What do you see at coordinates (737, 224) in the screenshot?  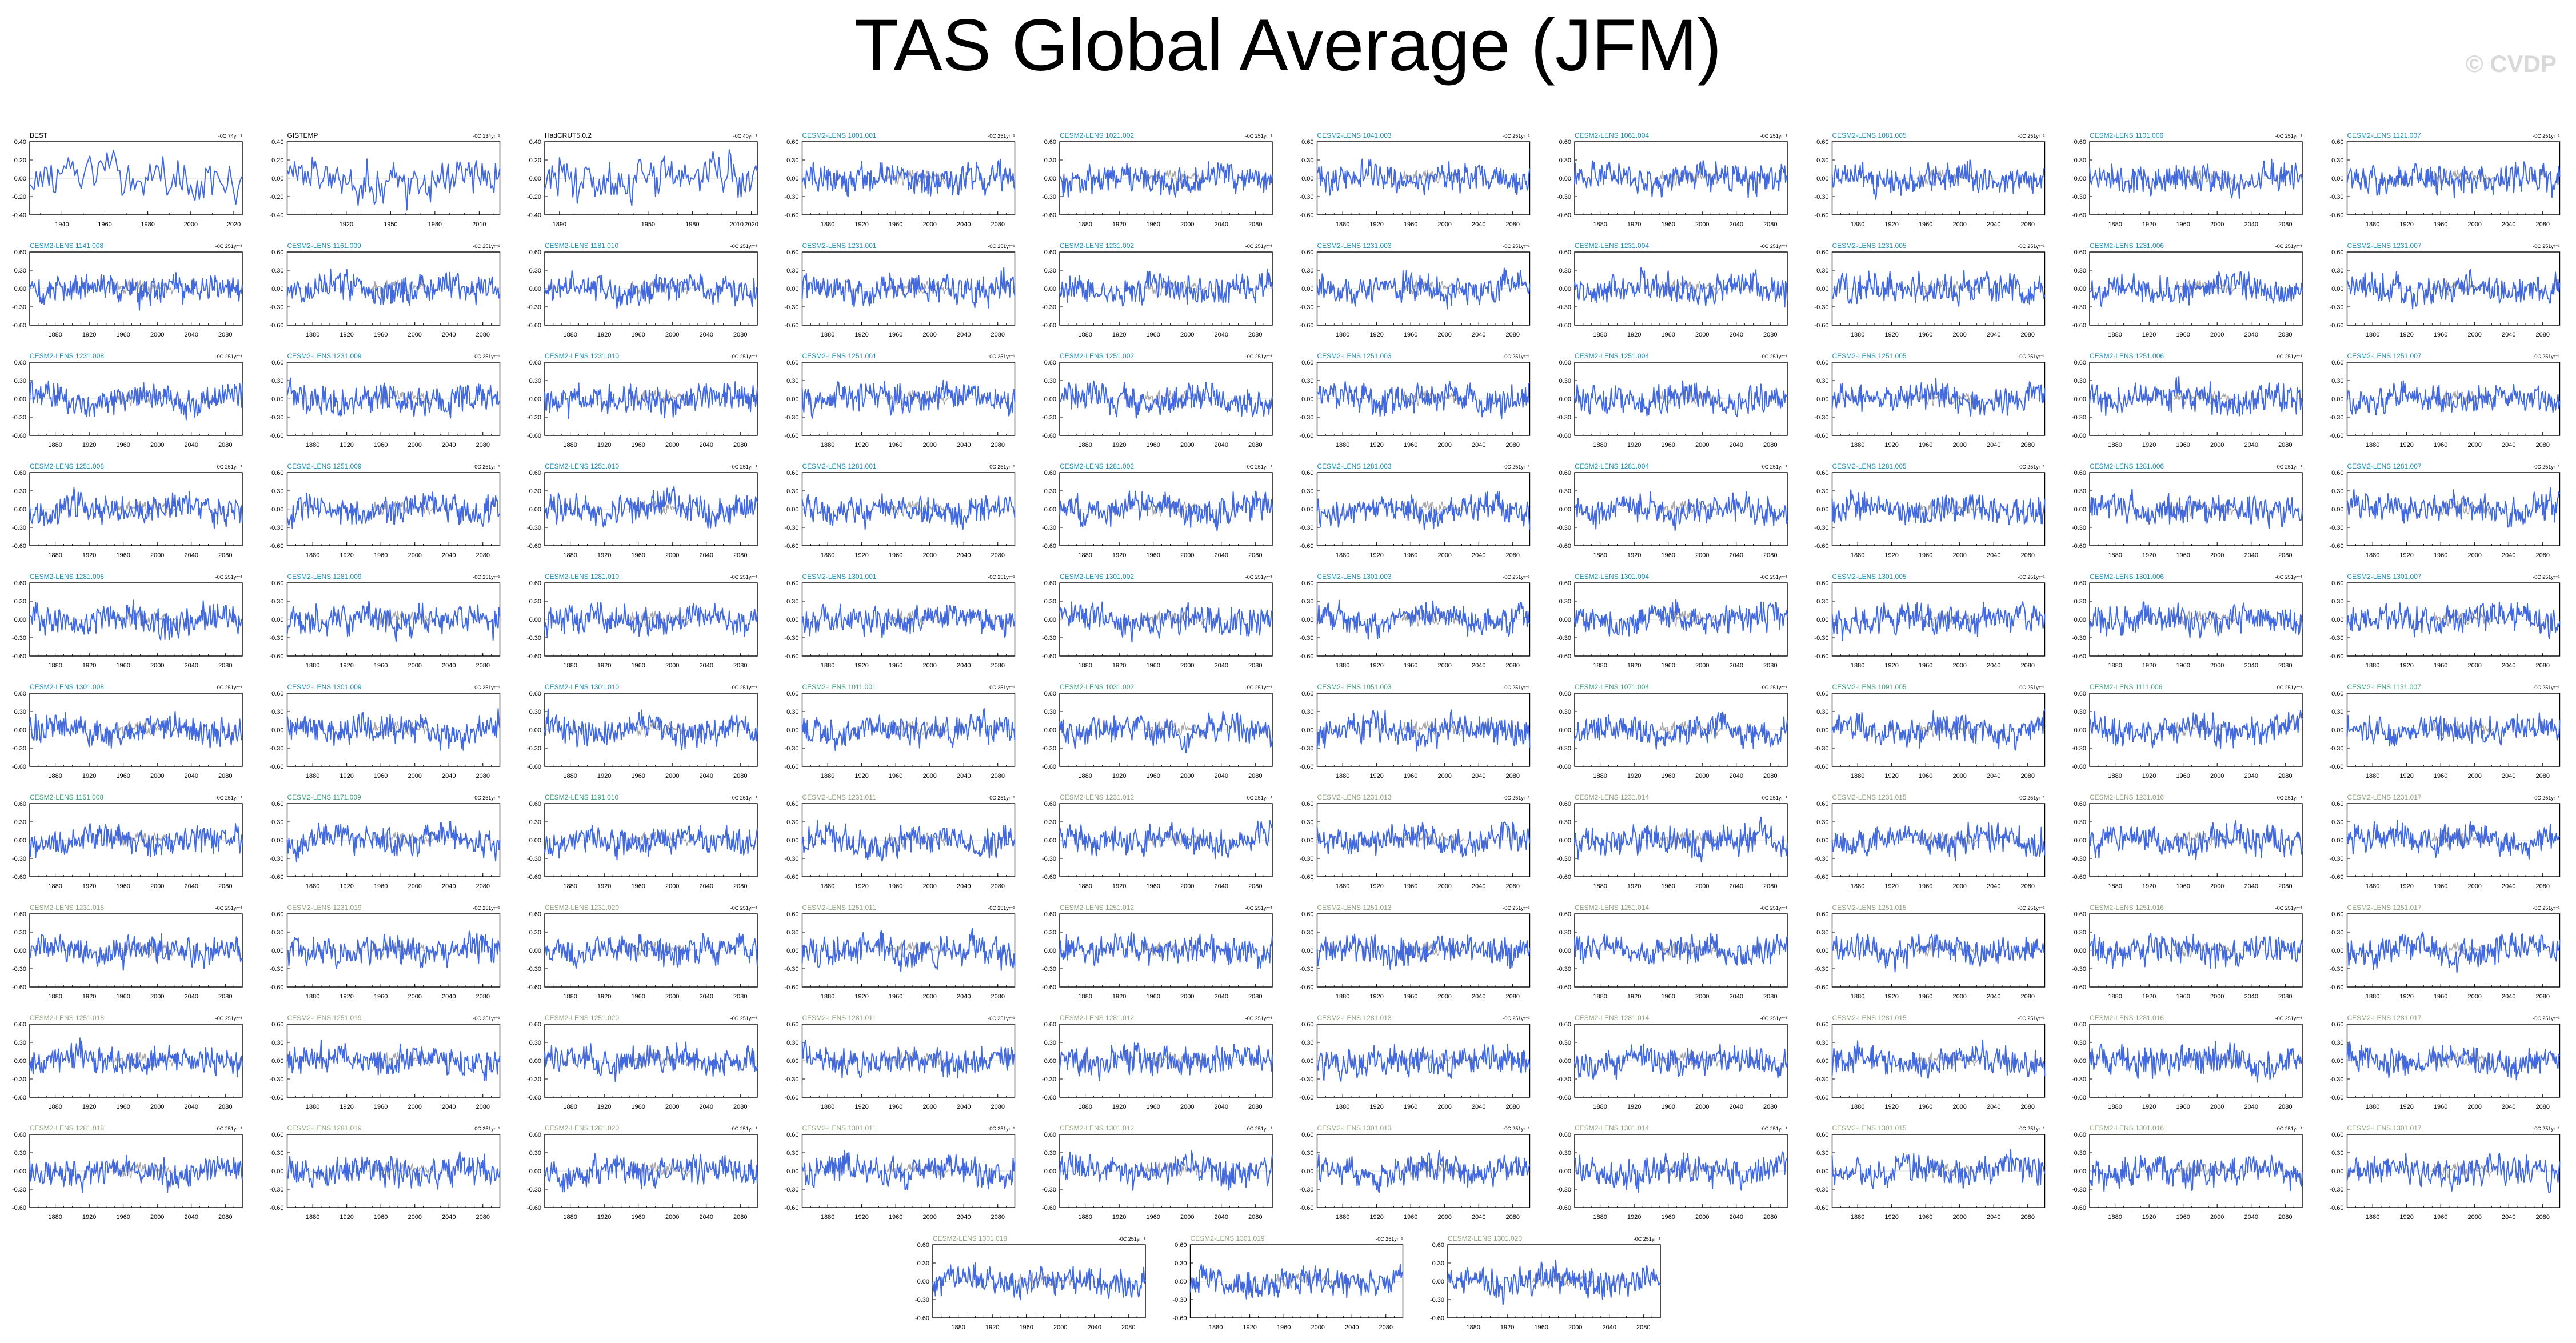 I see `x-tick-label: 2010` at bounding box center [737, 224].